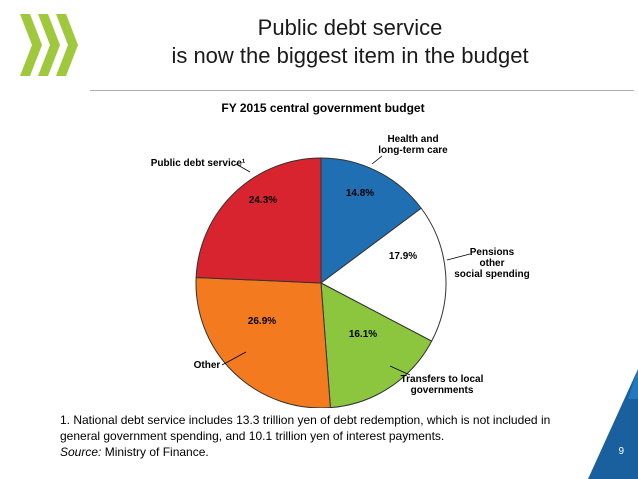  Describe the element at coordinates (492, 263) in the screenshot. I see `slice-category-label-1: Pensions other social spending` at that location.